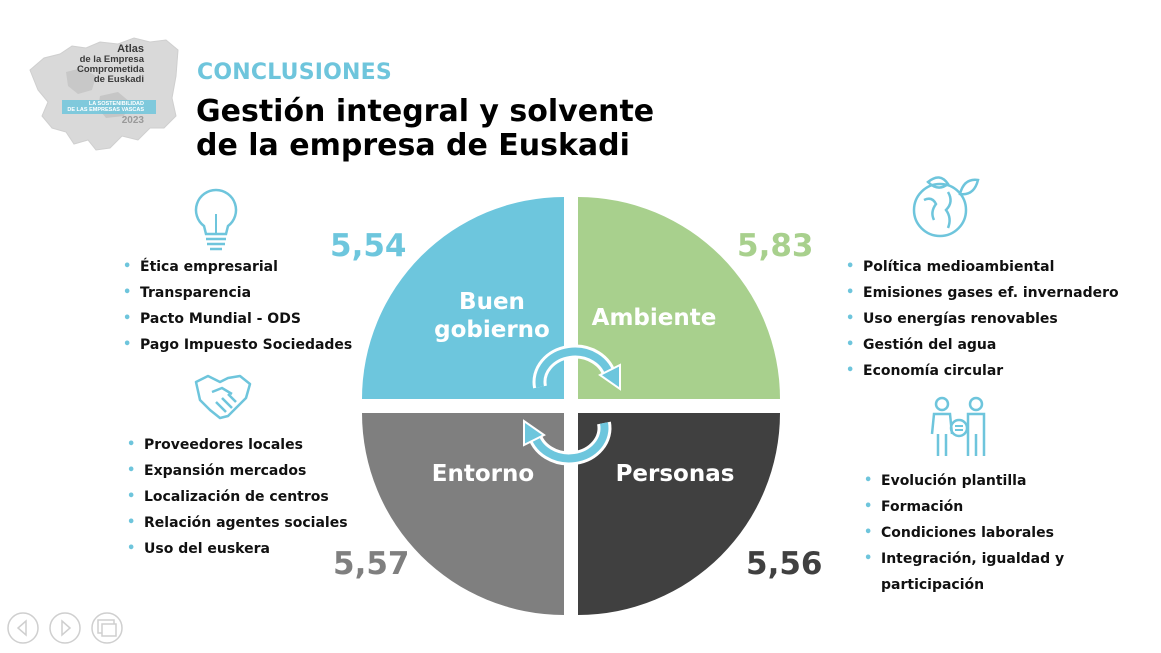 The height and width of the screenshot is (653, 1161). What do you see at coordinates (981, 297) in the screenshot?
I see `list-item: Emisiones gases ef. invernadero` at bounding box center [981, 297].